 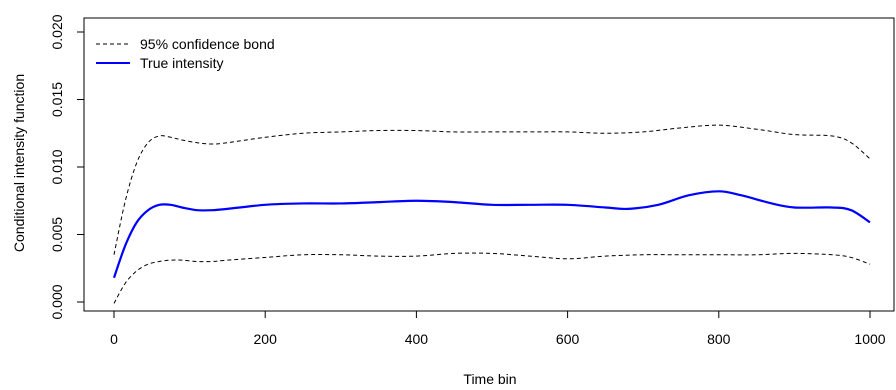 What do you see at coordinates (719, 339) in the screenshot?
I see `x-tick-label: 800` at bounding box center [719, 339].